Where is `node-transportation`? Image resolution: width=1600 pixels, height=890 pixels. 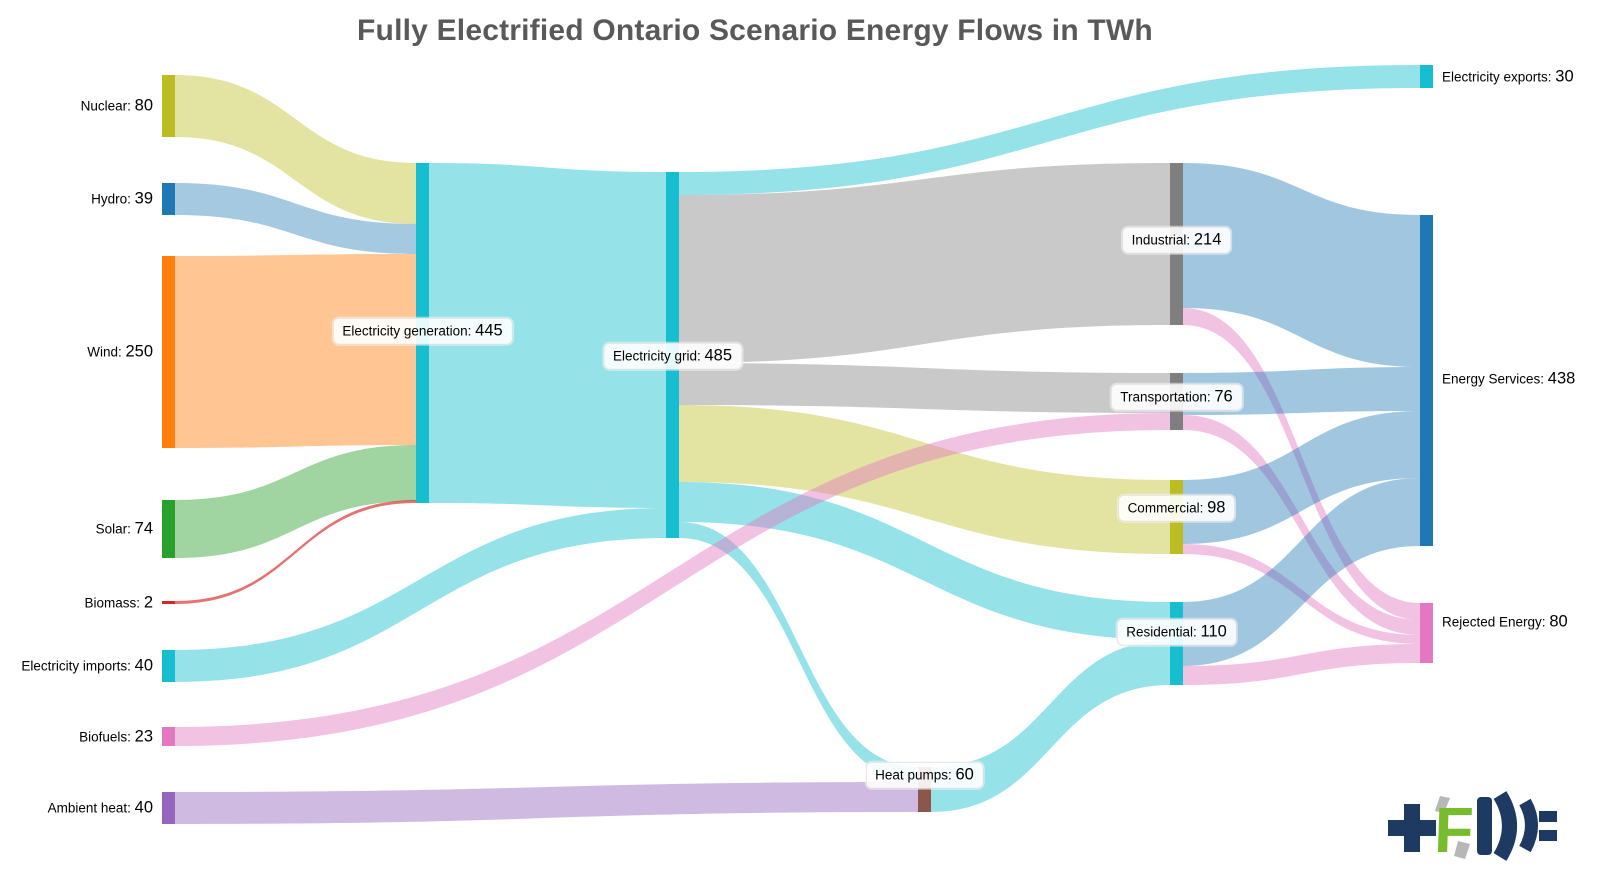 node-transportation is located at coordinates (1176, 401).